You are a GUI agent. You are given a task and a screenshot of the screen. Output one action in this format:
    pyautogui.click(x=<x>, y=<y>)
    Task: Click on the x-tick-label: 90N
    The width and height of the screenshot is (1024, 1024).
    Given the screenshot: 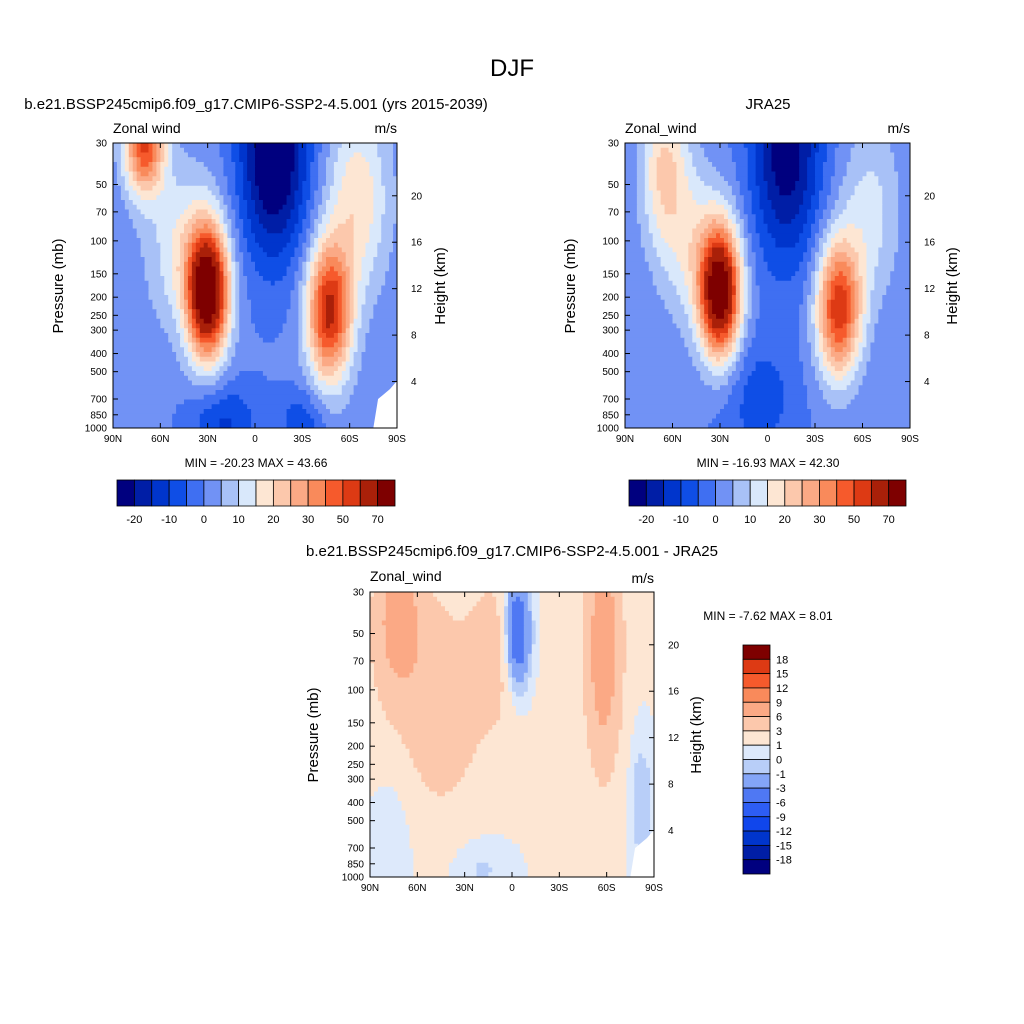 What is the action you would take?
    pyautogui.click(x=625, y=439)
    